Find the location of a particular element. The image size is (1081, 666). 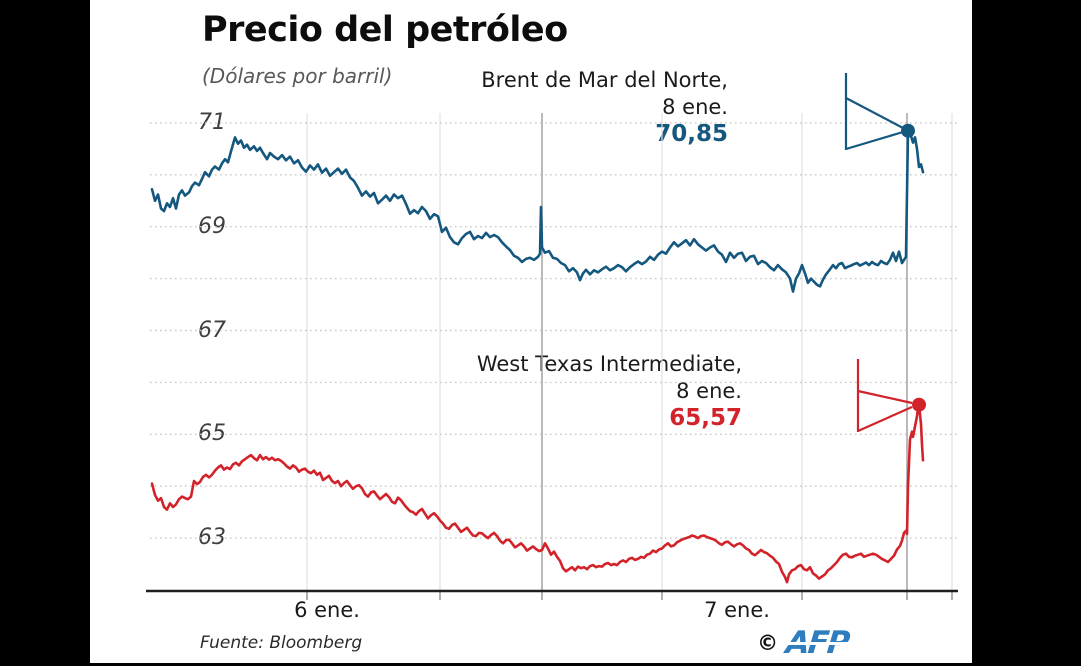

page-title: Precio del petróleo is located at coordinates (385, 30).